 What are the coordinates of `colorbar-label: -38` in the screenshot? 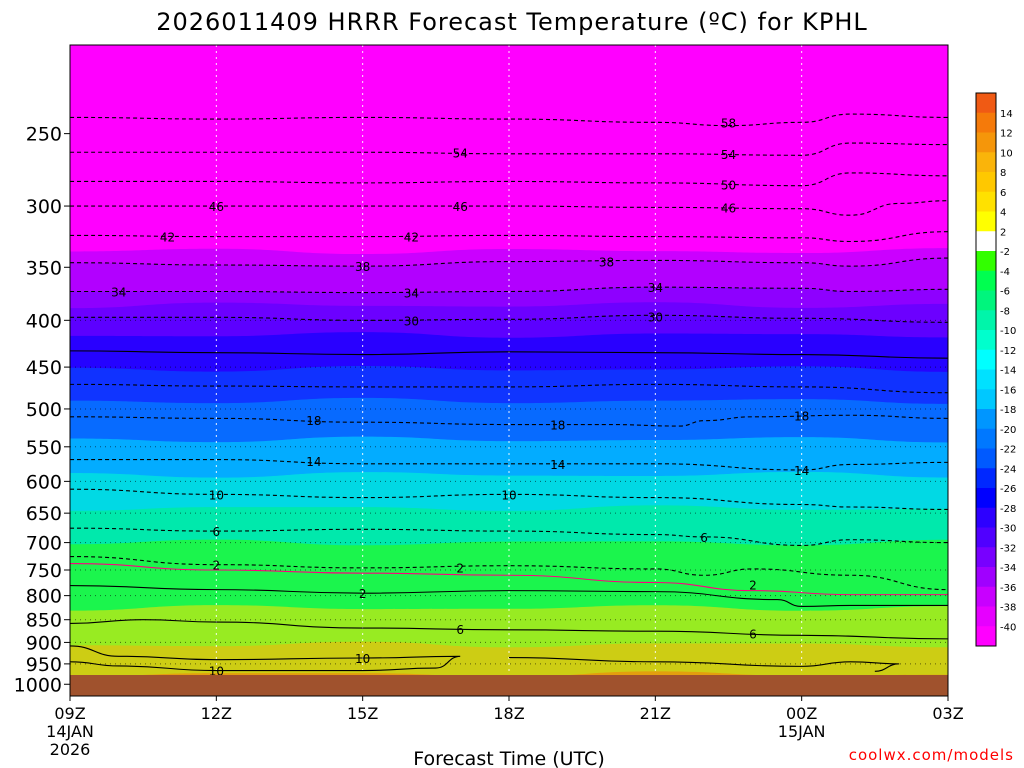 It's located at (1008, 608).